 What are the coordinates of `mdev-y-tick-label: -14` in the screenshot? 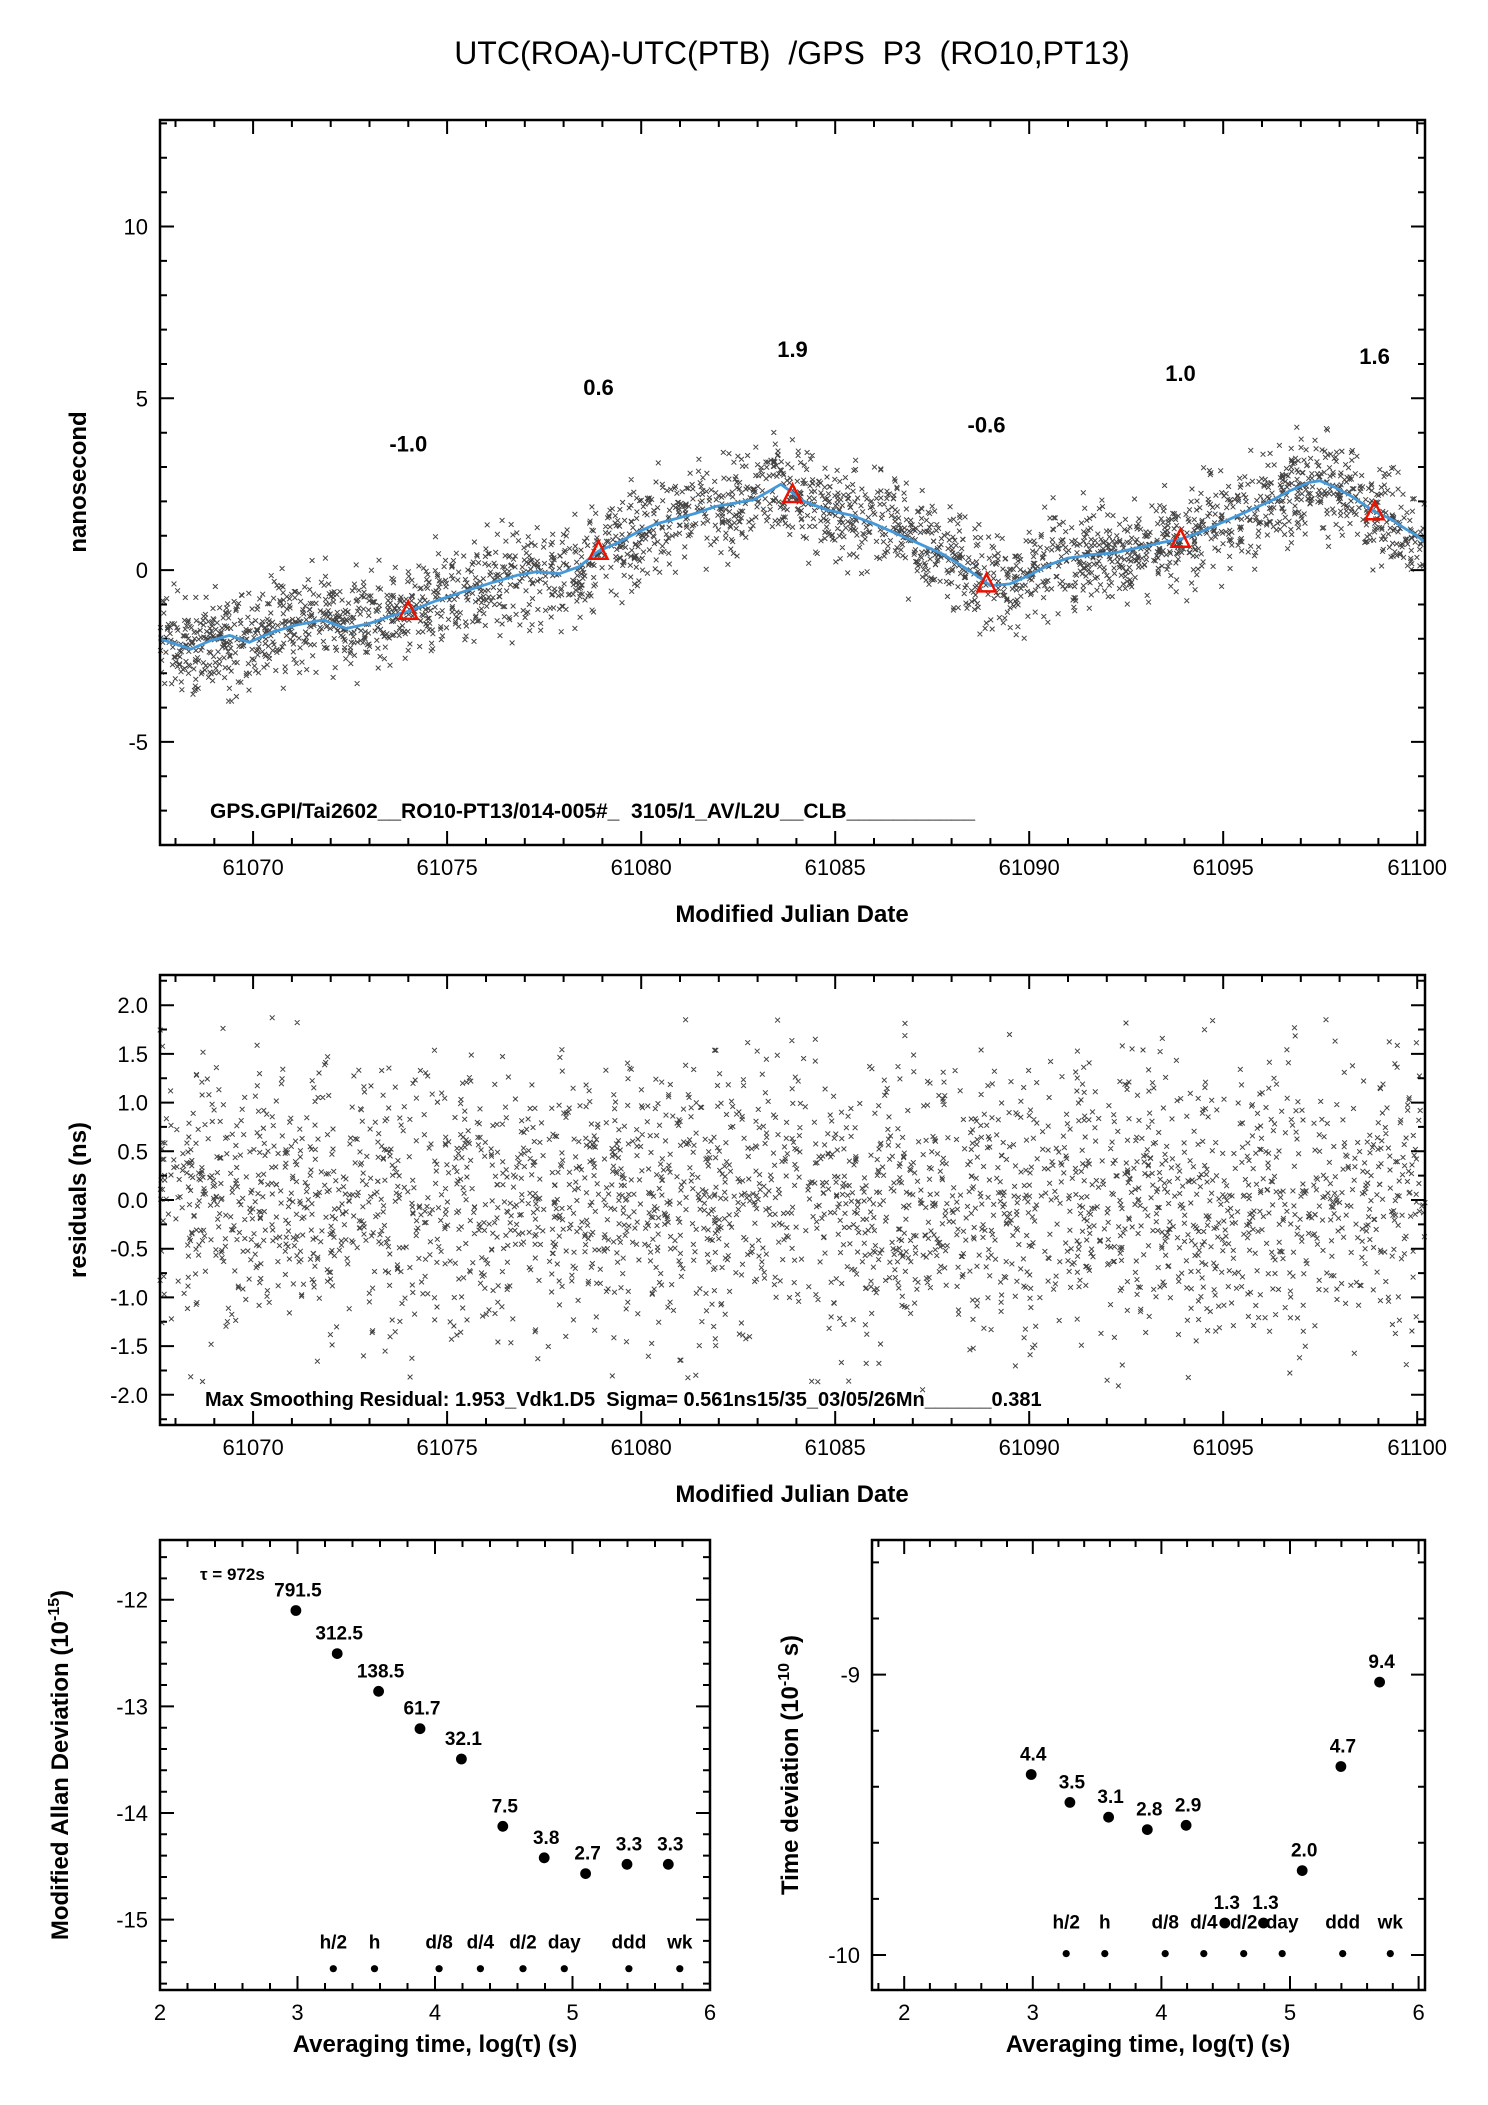 It's located at (132, 1813).